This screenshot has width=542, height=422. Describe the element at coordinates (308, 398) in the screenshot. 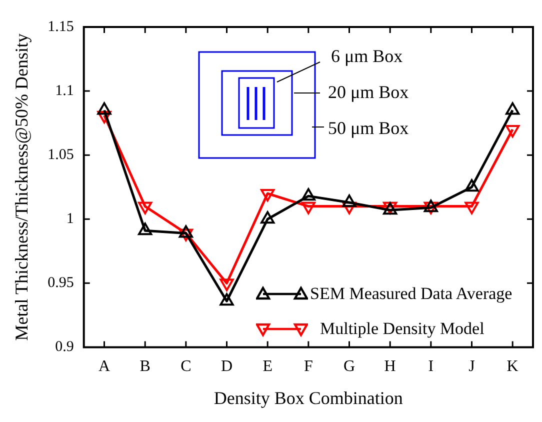

I see `x-axis-title: Density Box Combination` at that location.